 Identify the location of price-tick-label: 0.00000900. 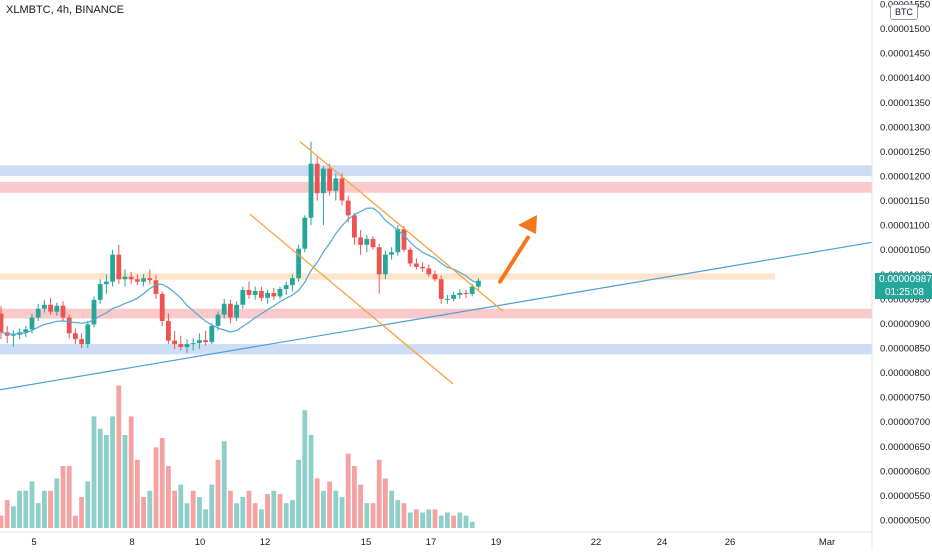
(905, 324).